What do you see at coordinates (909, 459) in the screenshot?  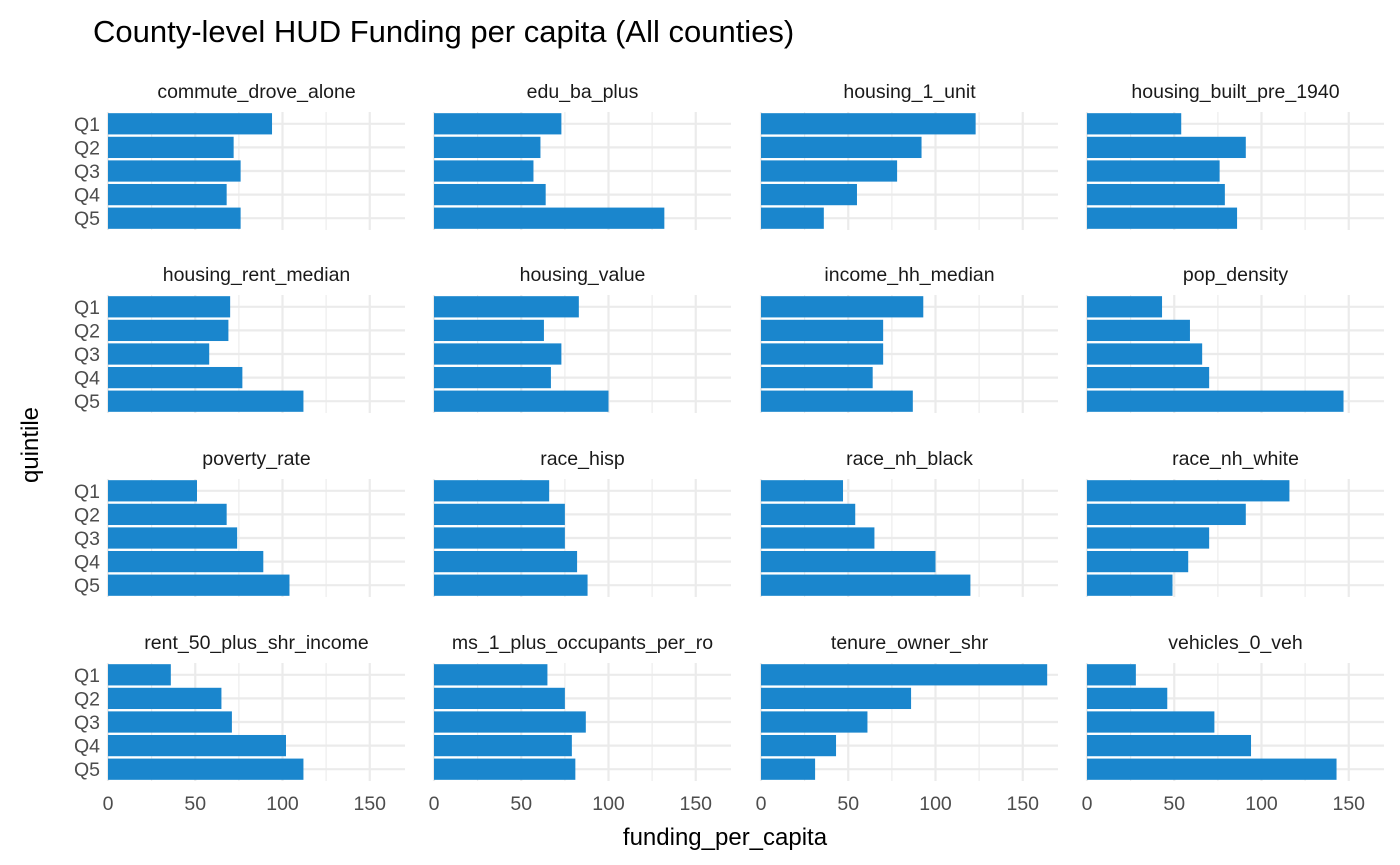 I see `facet-label: race_nh_black` at bounding box center [909, 459].